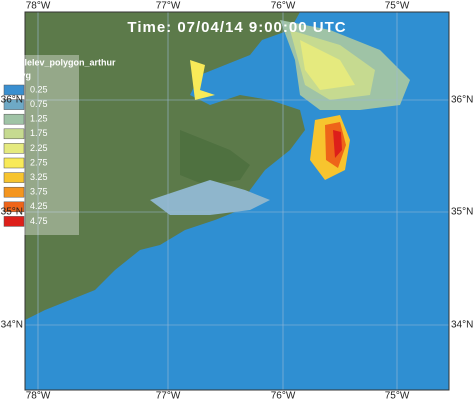 Image resolution: width=474 pixels, height=402 pixels. What do you see at coordinates (39, 148) in the screenshot?
I see `legend-label: 2.25` at bounding box center [39, 148].